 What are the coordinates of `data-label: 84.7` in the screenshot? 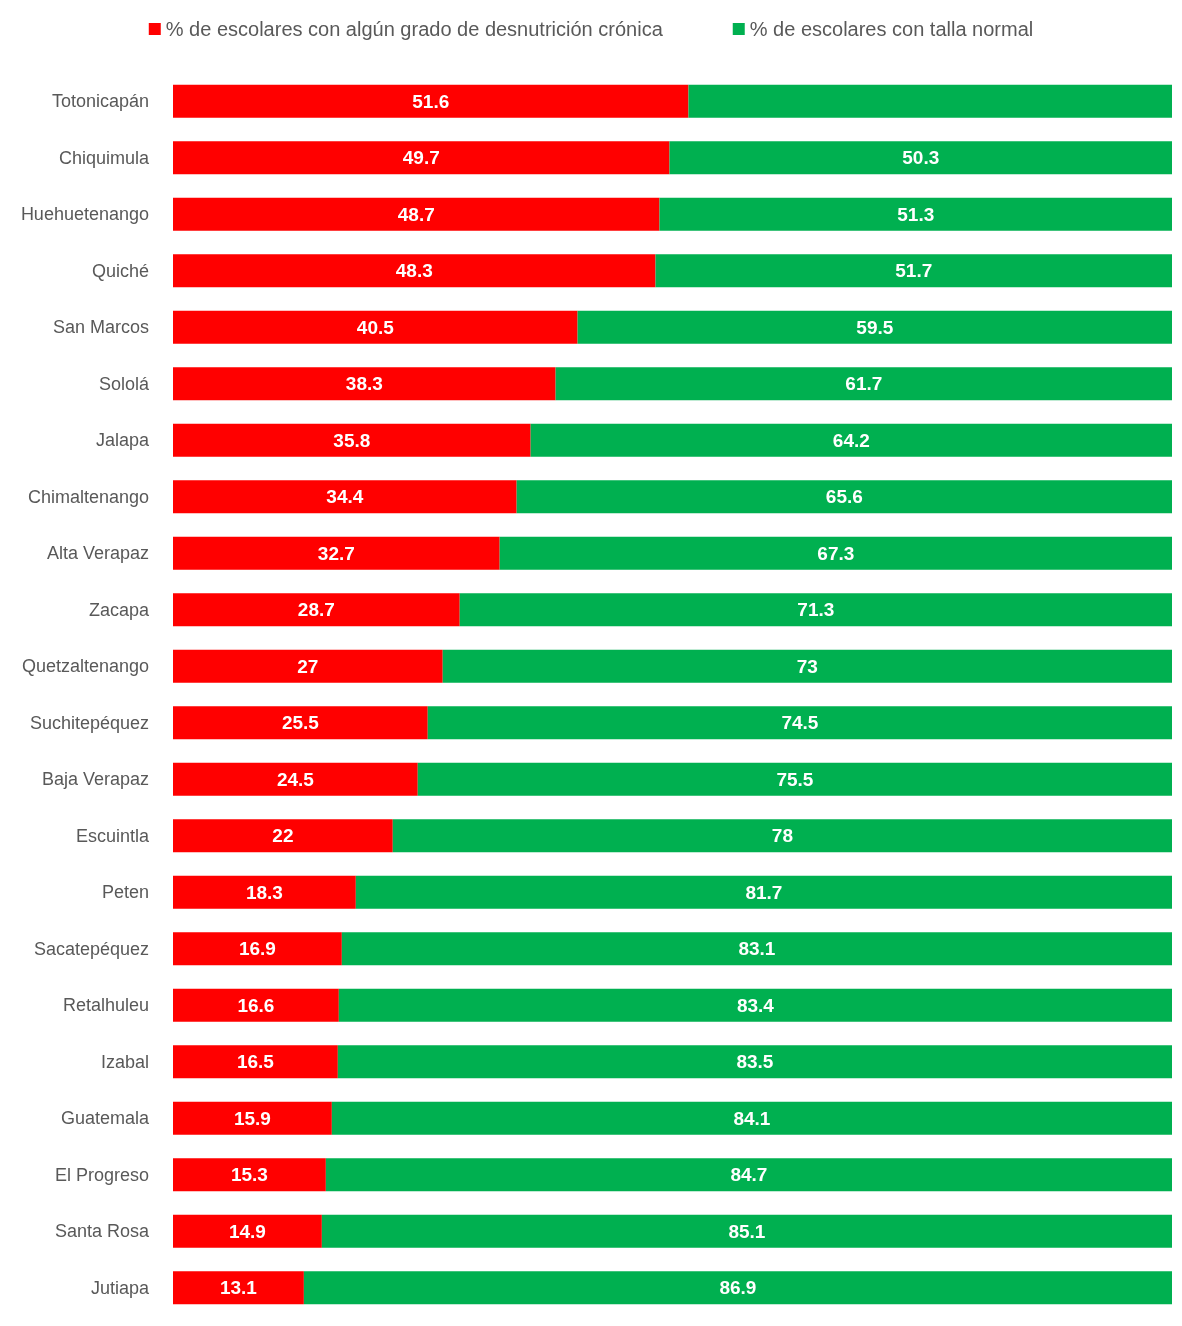 It's located at (749, 1175).